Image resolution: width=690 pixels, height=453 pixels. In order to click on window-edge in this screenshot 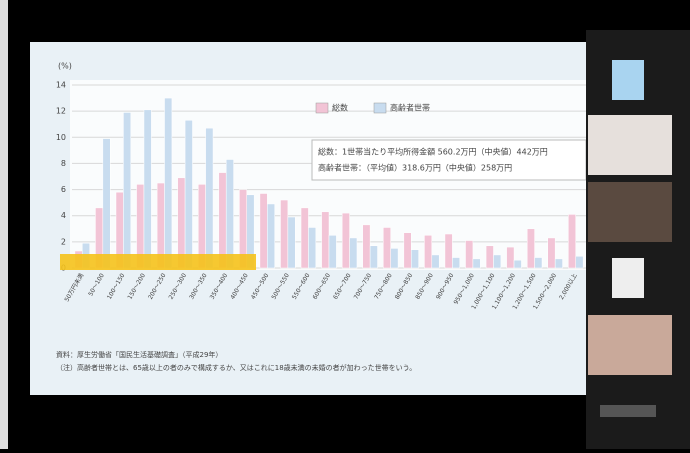, I will do `click(4, 224)`.